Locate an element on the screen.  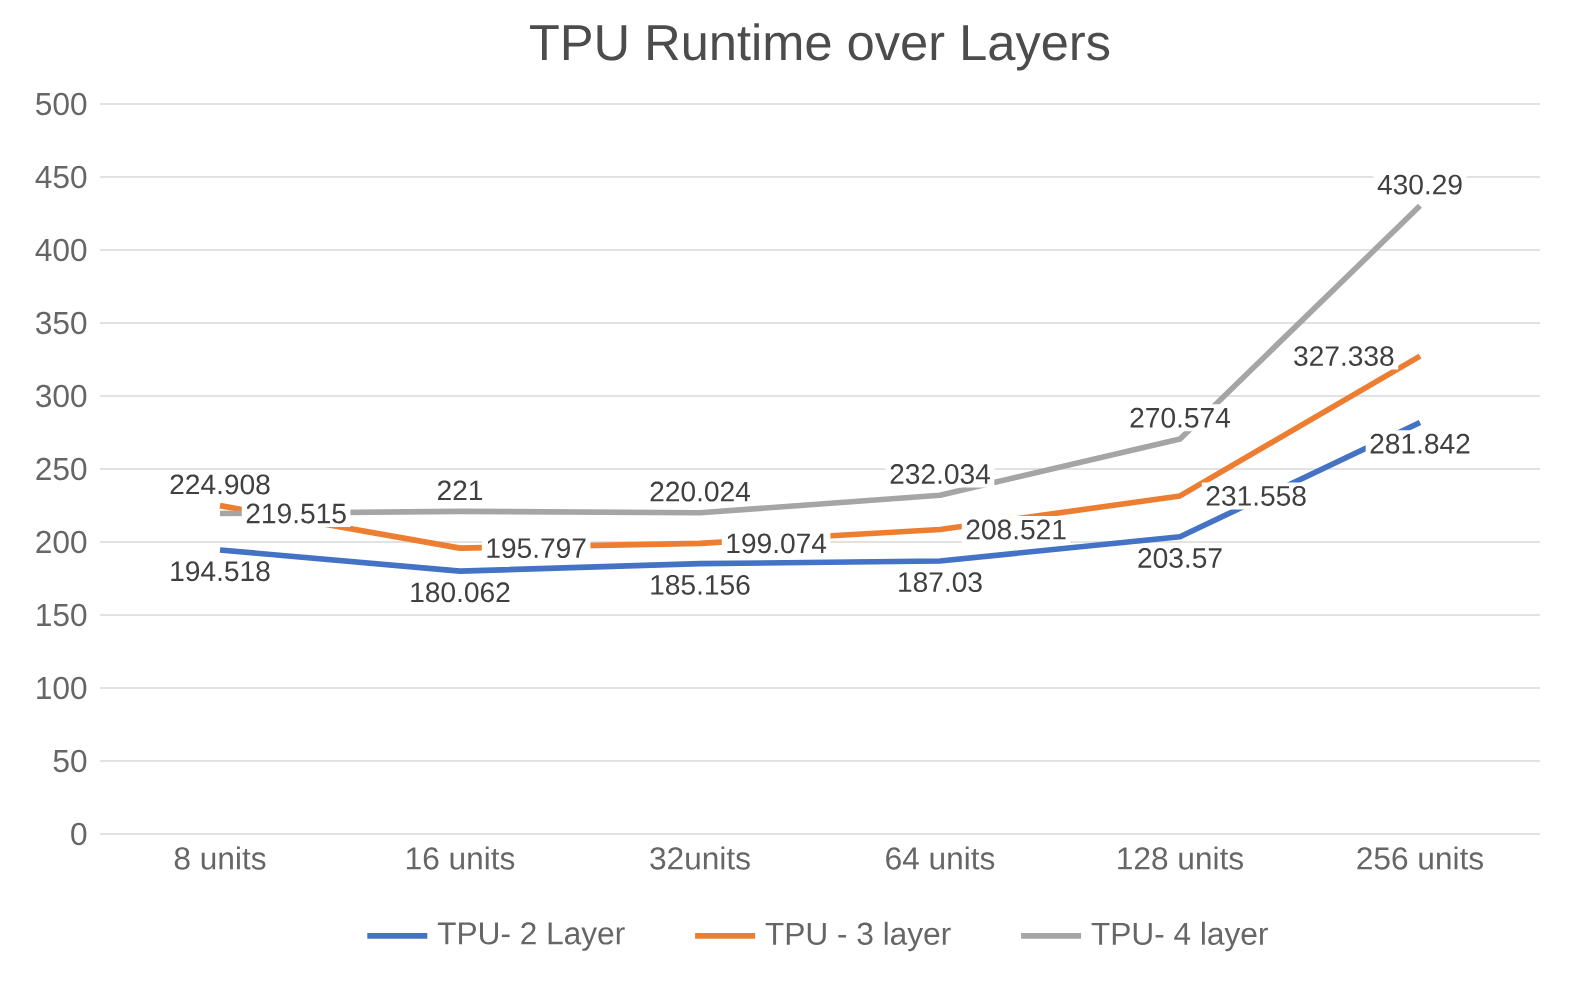
chart-title: TPU Runtime over Layers is located at coordinates (820, 47).